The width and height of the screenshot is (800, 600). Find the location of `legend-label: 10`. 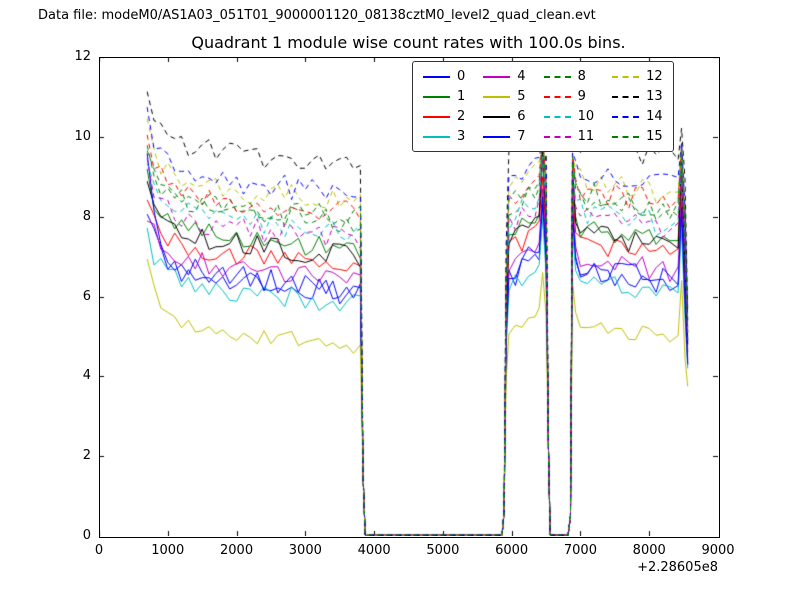

legend-label: 10 is located at coordinates (586, 116).